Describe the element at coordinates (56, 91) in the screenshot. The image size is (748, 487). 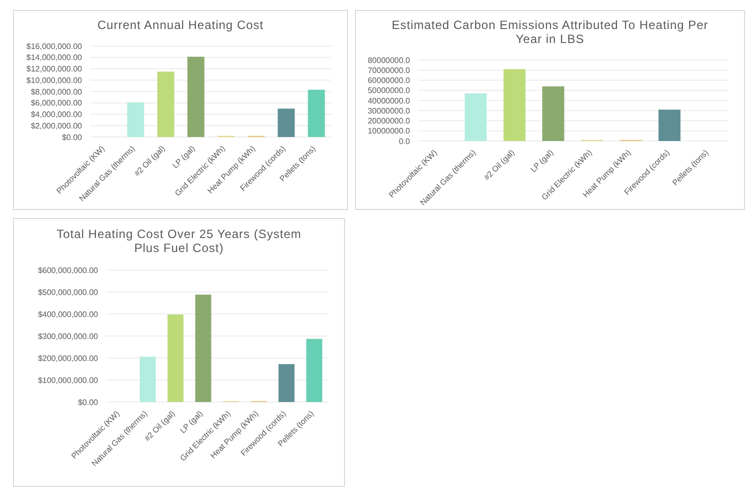
I see `y-tick-label: $8,000,000.00` at that location.